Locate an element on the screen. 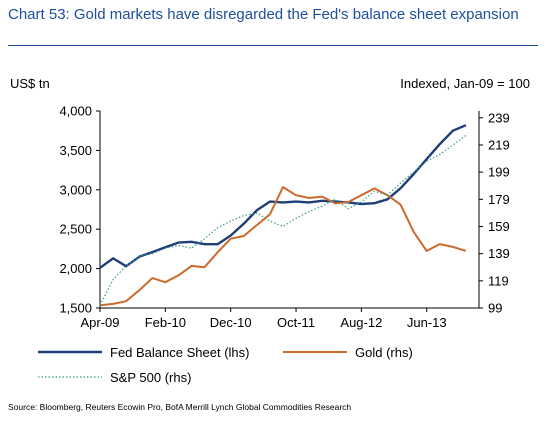 Image resolution: width=550 pixels, height=424 pixels. legend-label-1: Gold (rhs) is located at coordinates (384, 352).